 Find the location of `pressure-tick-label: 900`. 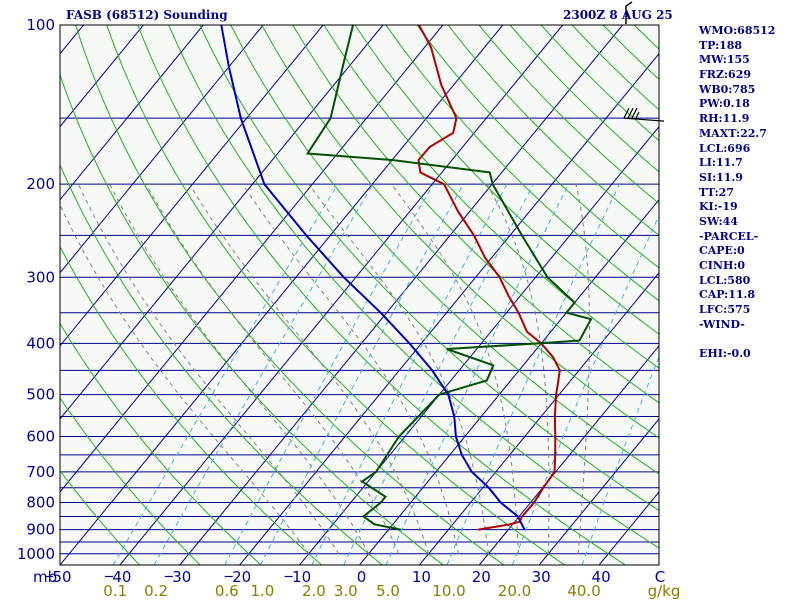

pressure-tick-label: 900 is located at coordinates (40, 530).